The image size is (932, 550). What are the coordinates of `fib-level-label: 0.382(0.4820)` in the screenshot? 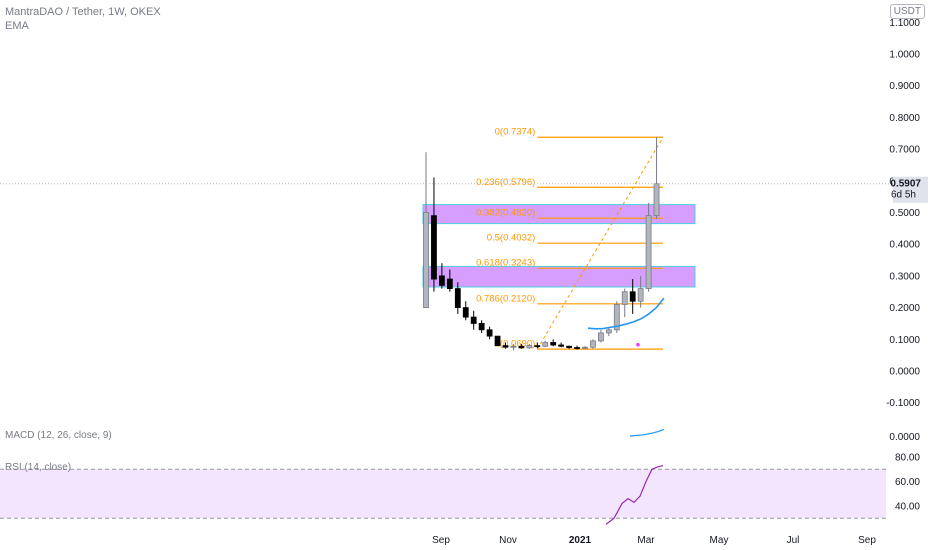 It's located at (505, 213).